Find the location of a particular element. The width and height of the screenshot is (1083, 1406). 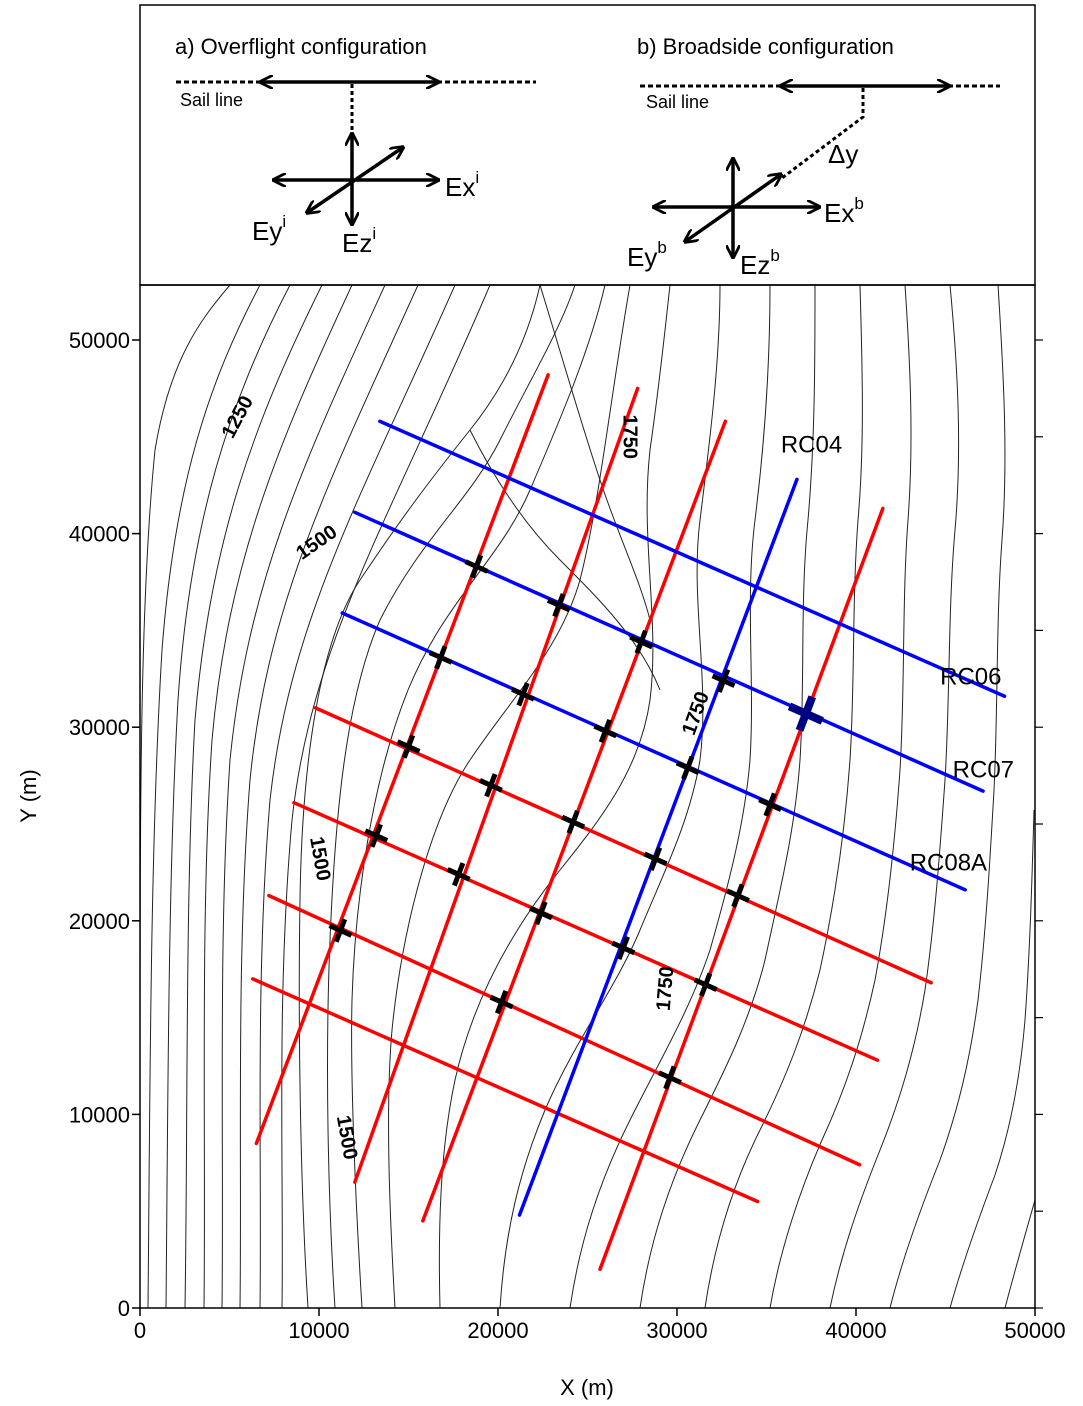

ez-label: Ezi is located at coordinates (359, 241).